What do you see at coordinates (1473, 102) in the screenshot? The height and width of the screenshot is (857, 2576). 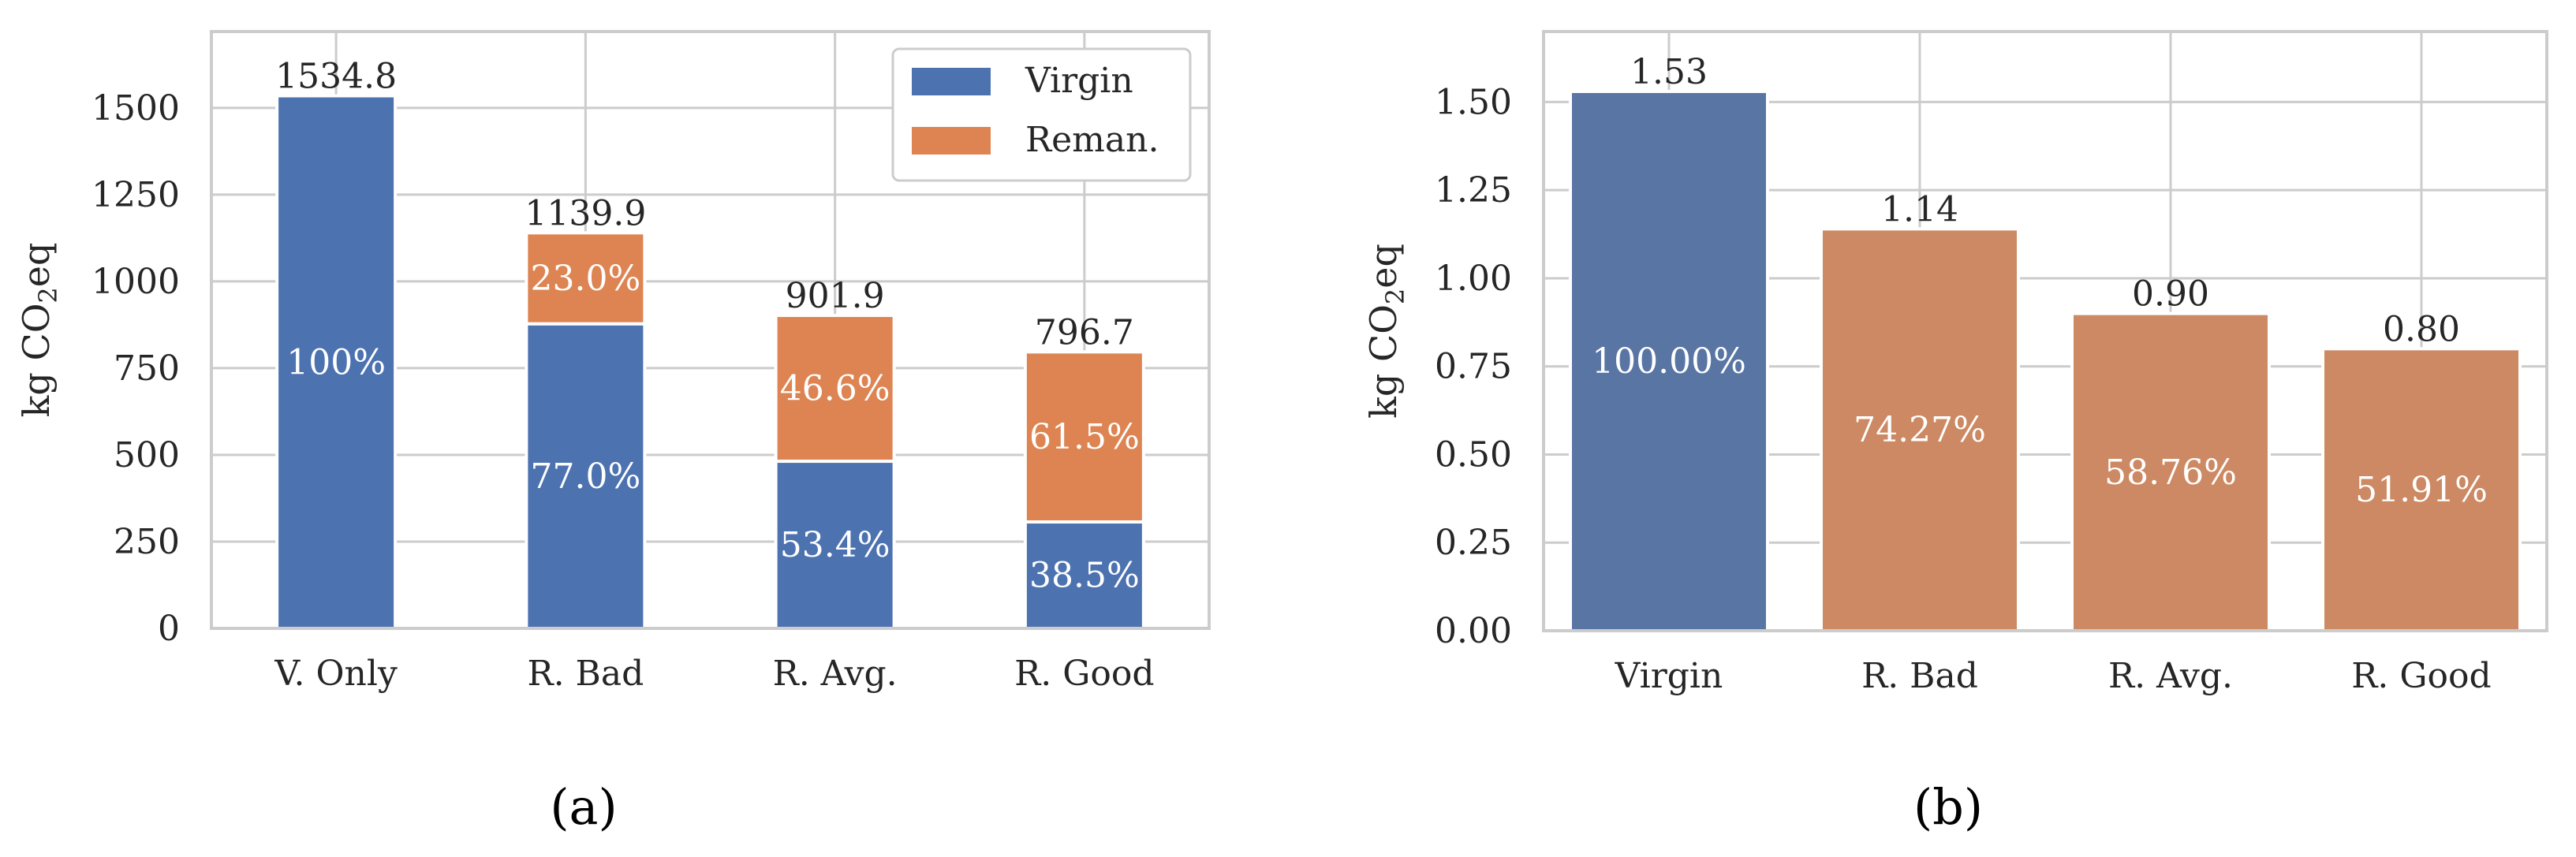 I see `y-tick-label: 1.50` at bounding box center [1473, 102].